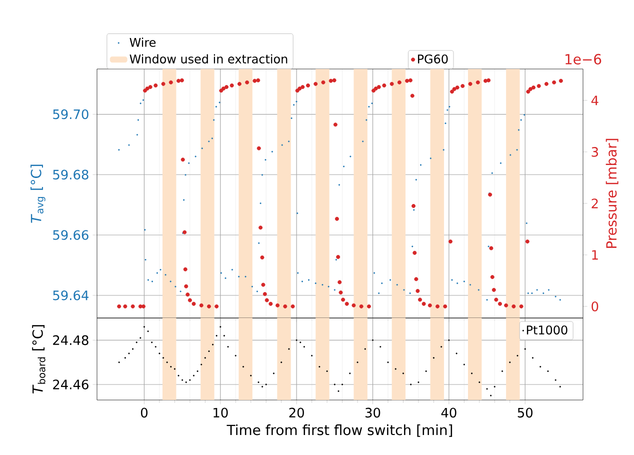 Image resolution: width=634 pixels, height=455 pixels. What do you see at coordinates (296, 413) in the screenshot?
I see `x-tick-label: 20` at bounding box center [296, 413].